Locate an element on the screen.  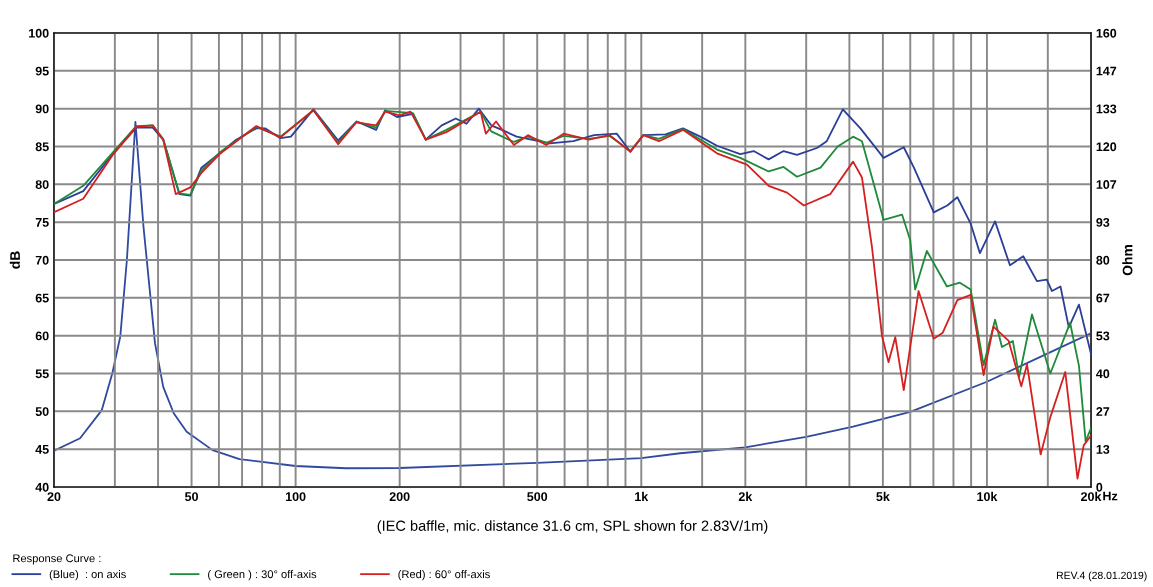
y-tick-label: 100 is located at coordinates (39, 33).